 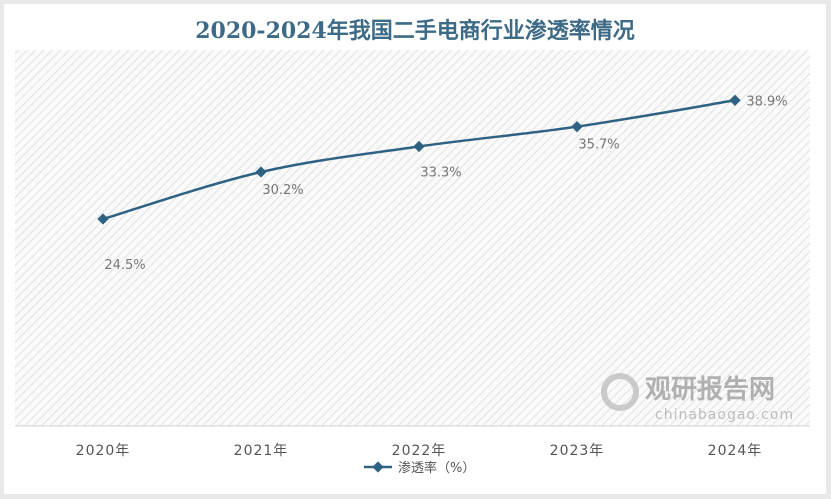 I want to click on data-label: 38.9%, so click(x=766, y=101).